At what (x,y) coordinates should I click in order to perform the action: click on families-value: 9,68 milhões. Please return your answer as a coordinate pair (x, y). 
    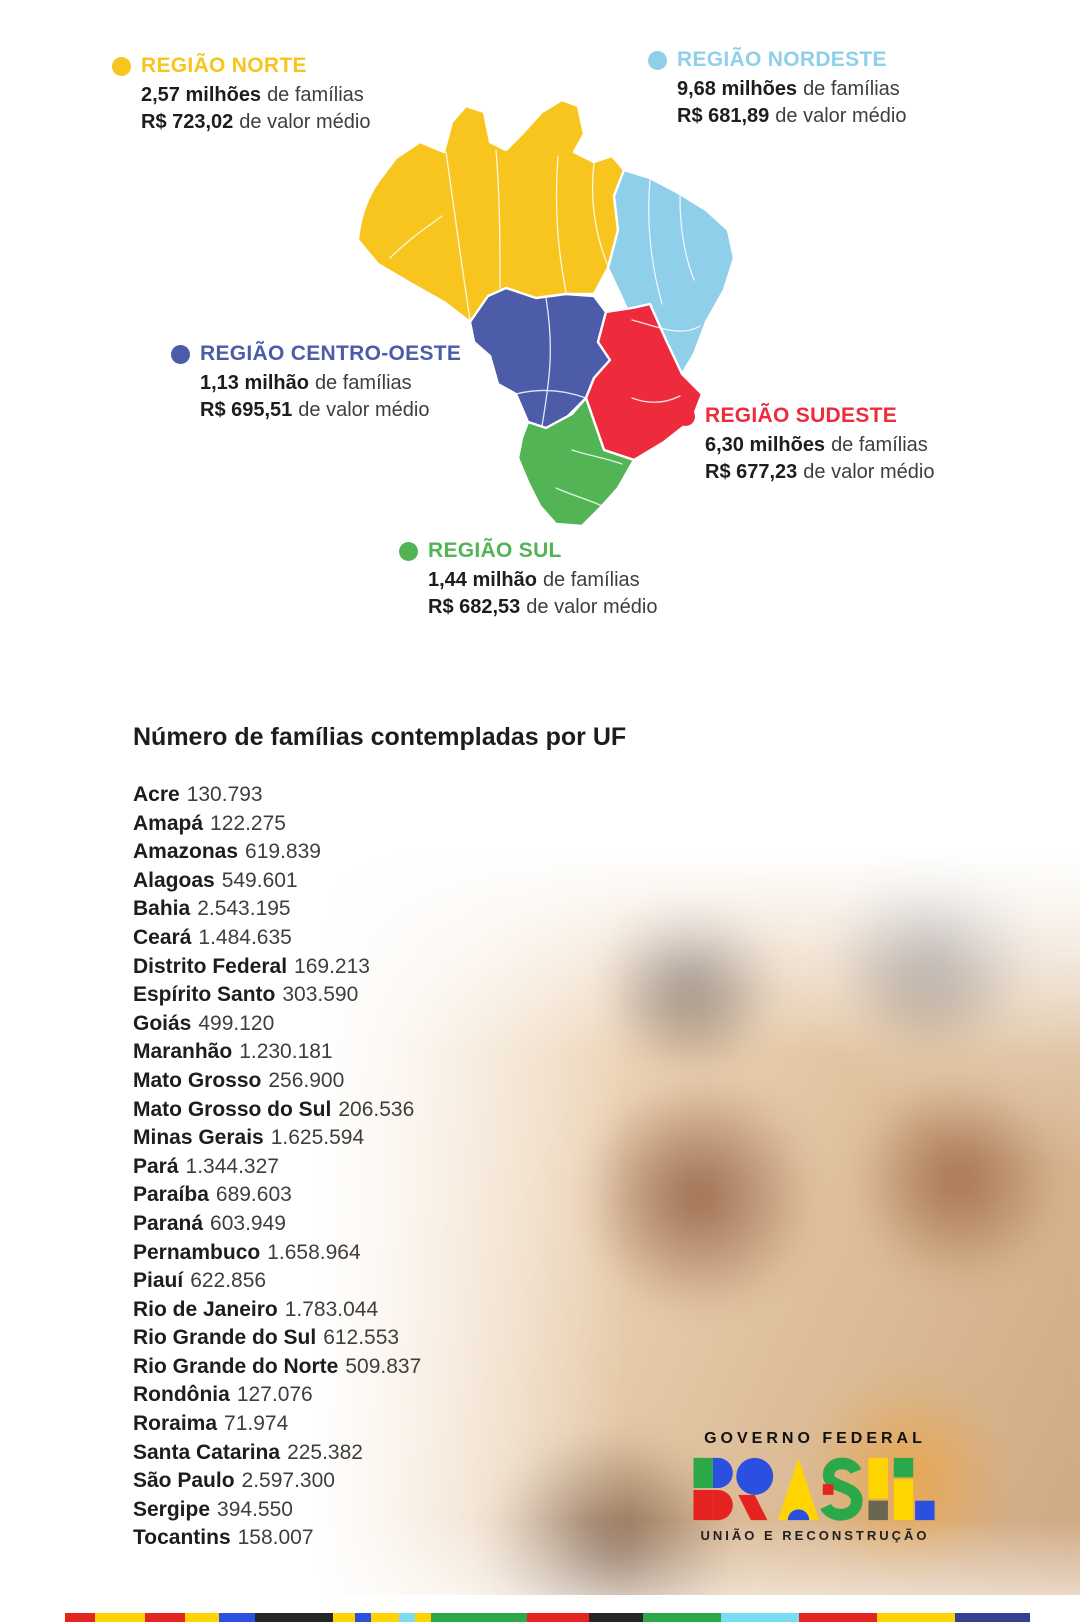
    Looking at the image, I should click on (737, 89).